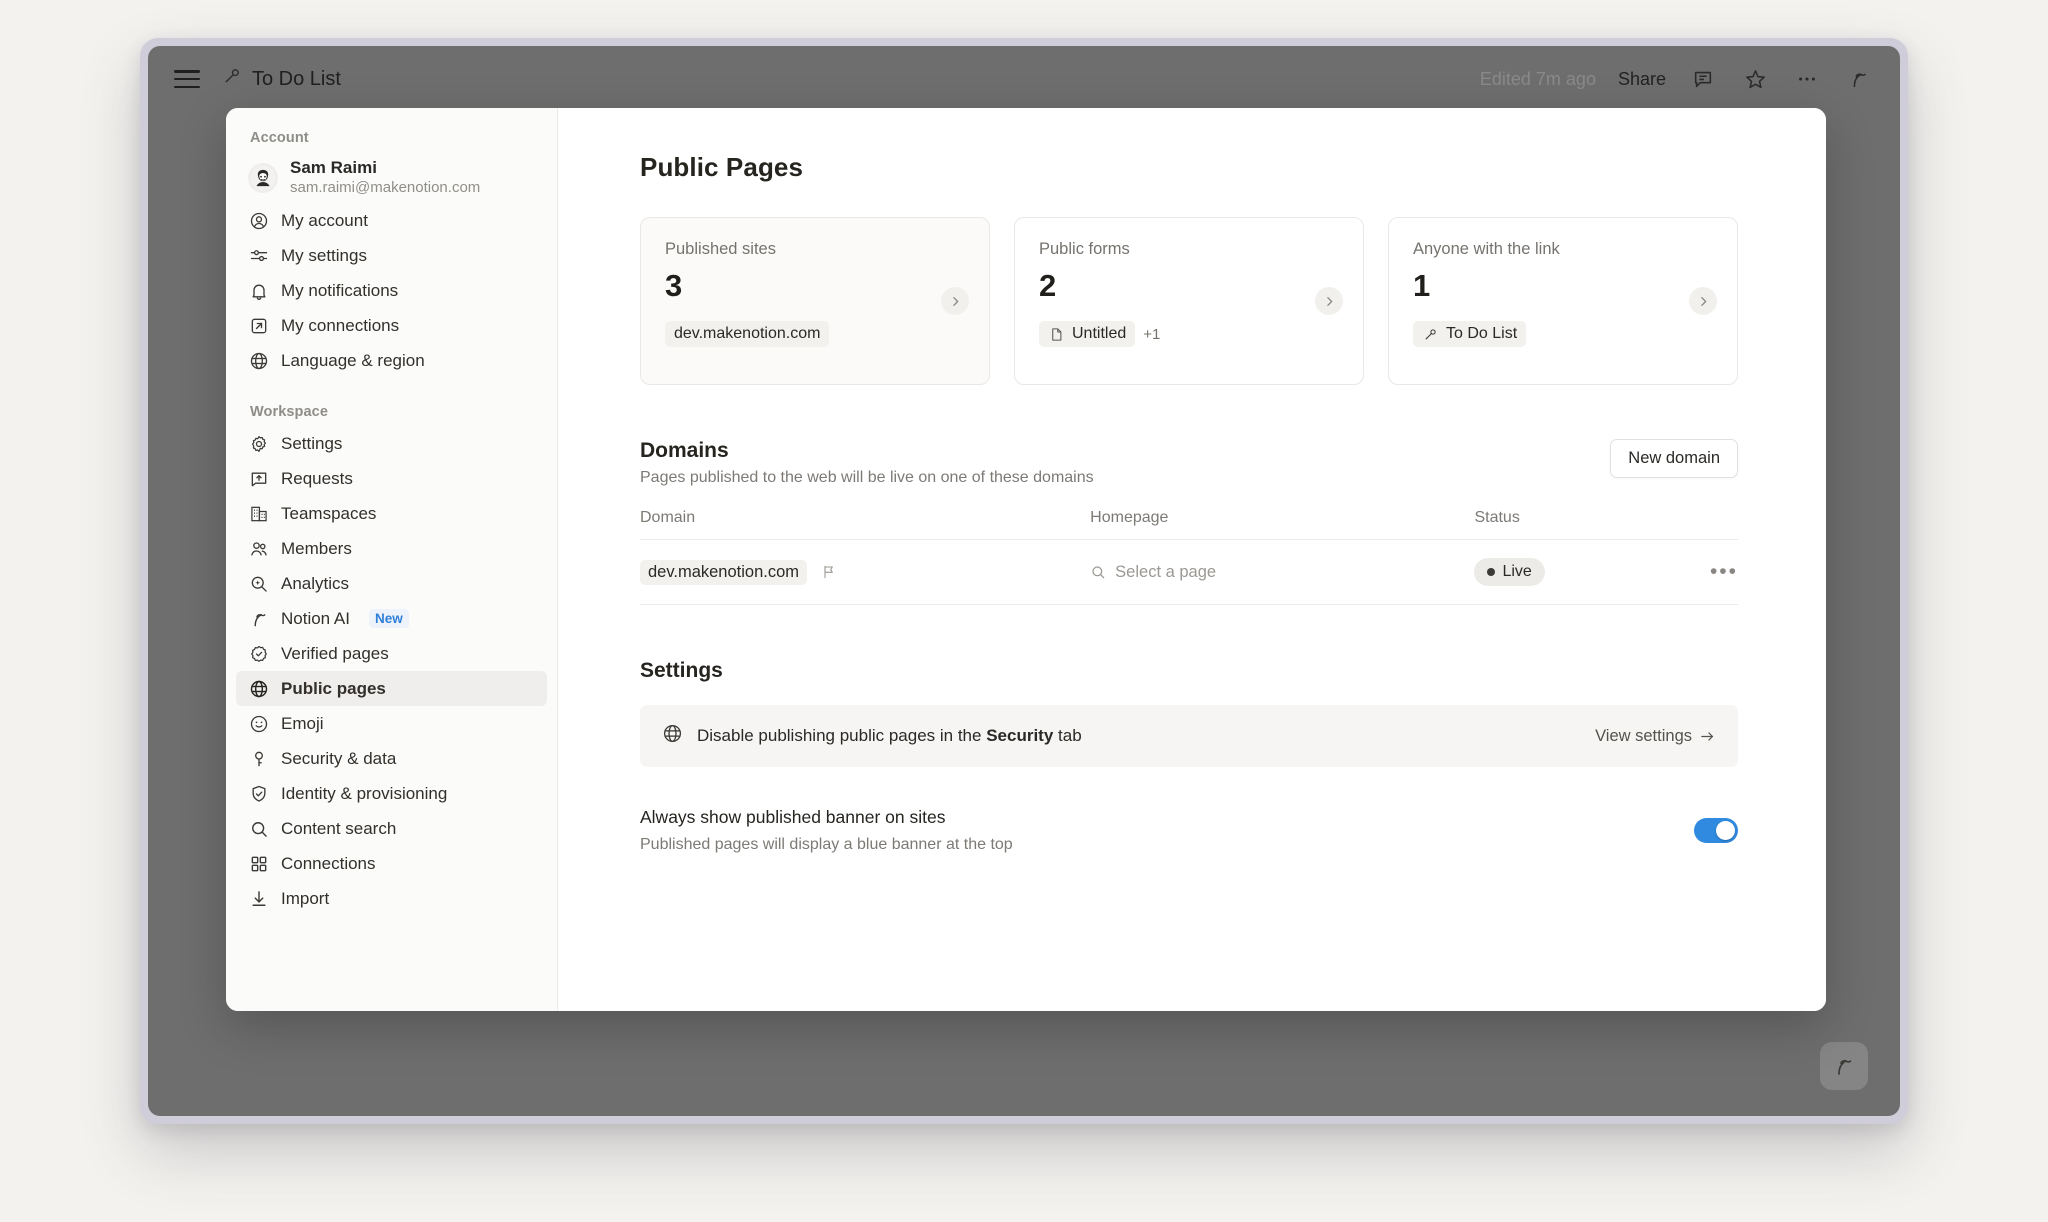  What do you see at coordinates (1486, 249) in the screenshot?
I see `card-label: Anyone with the link` at bounding box center [1486, 249].